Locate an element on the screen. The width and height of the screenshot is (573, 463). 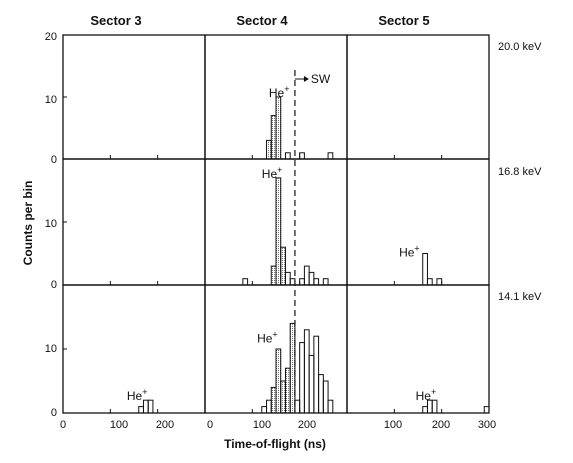
hist-bar-r1-c1-x210 is located at coordinates (306, 275).